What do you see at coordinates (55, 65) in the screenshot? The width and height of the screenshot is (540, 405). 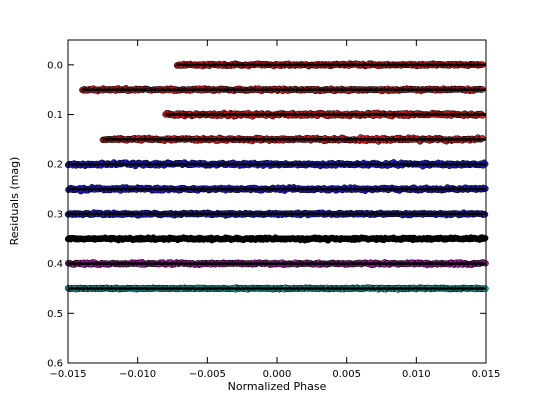 I see `y-tick-label: 0.0` at bounding box center [55, 65].